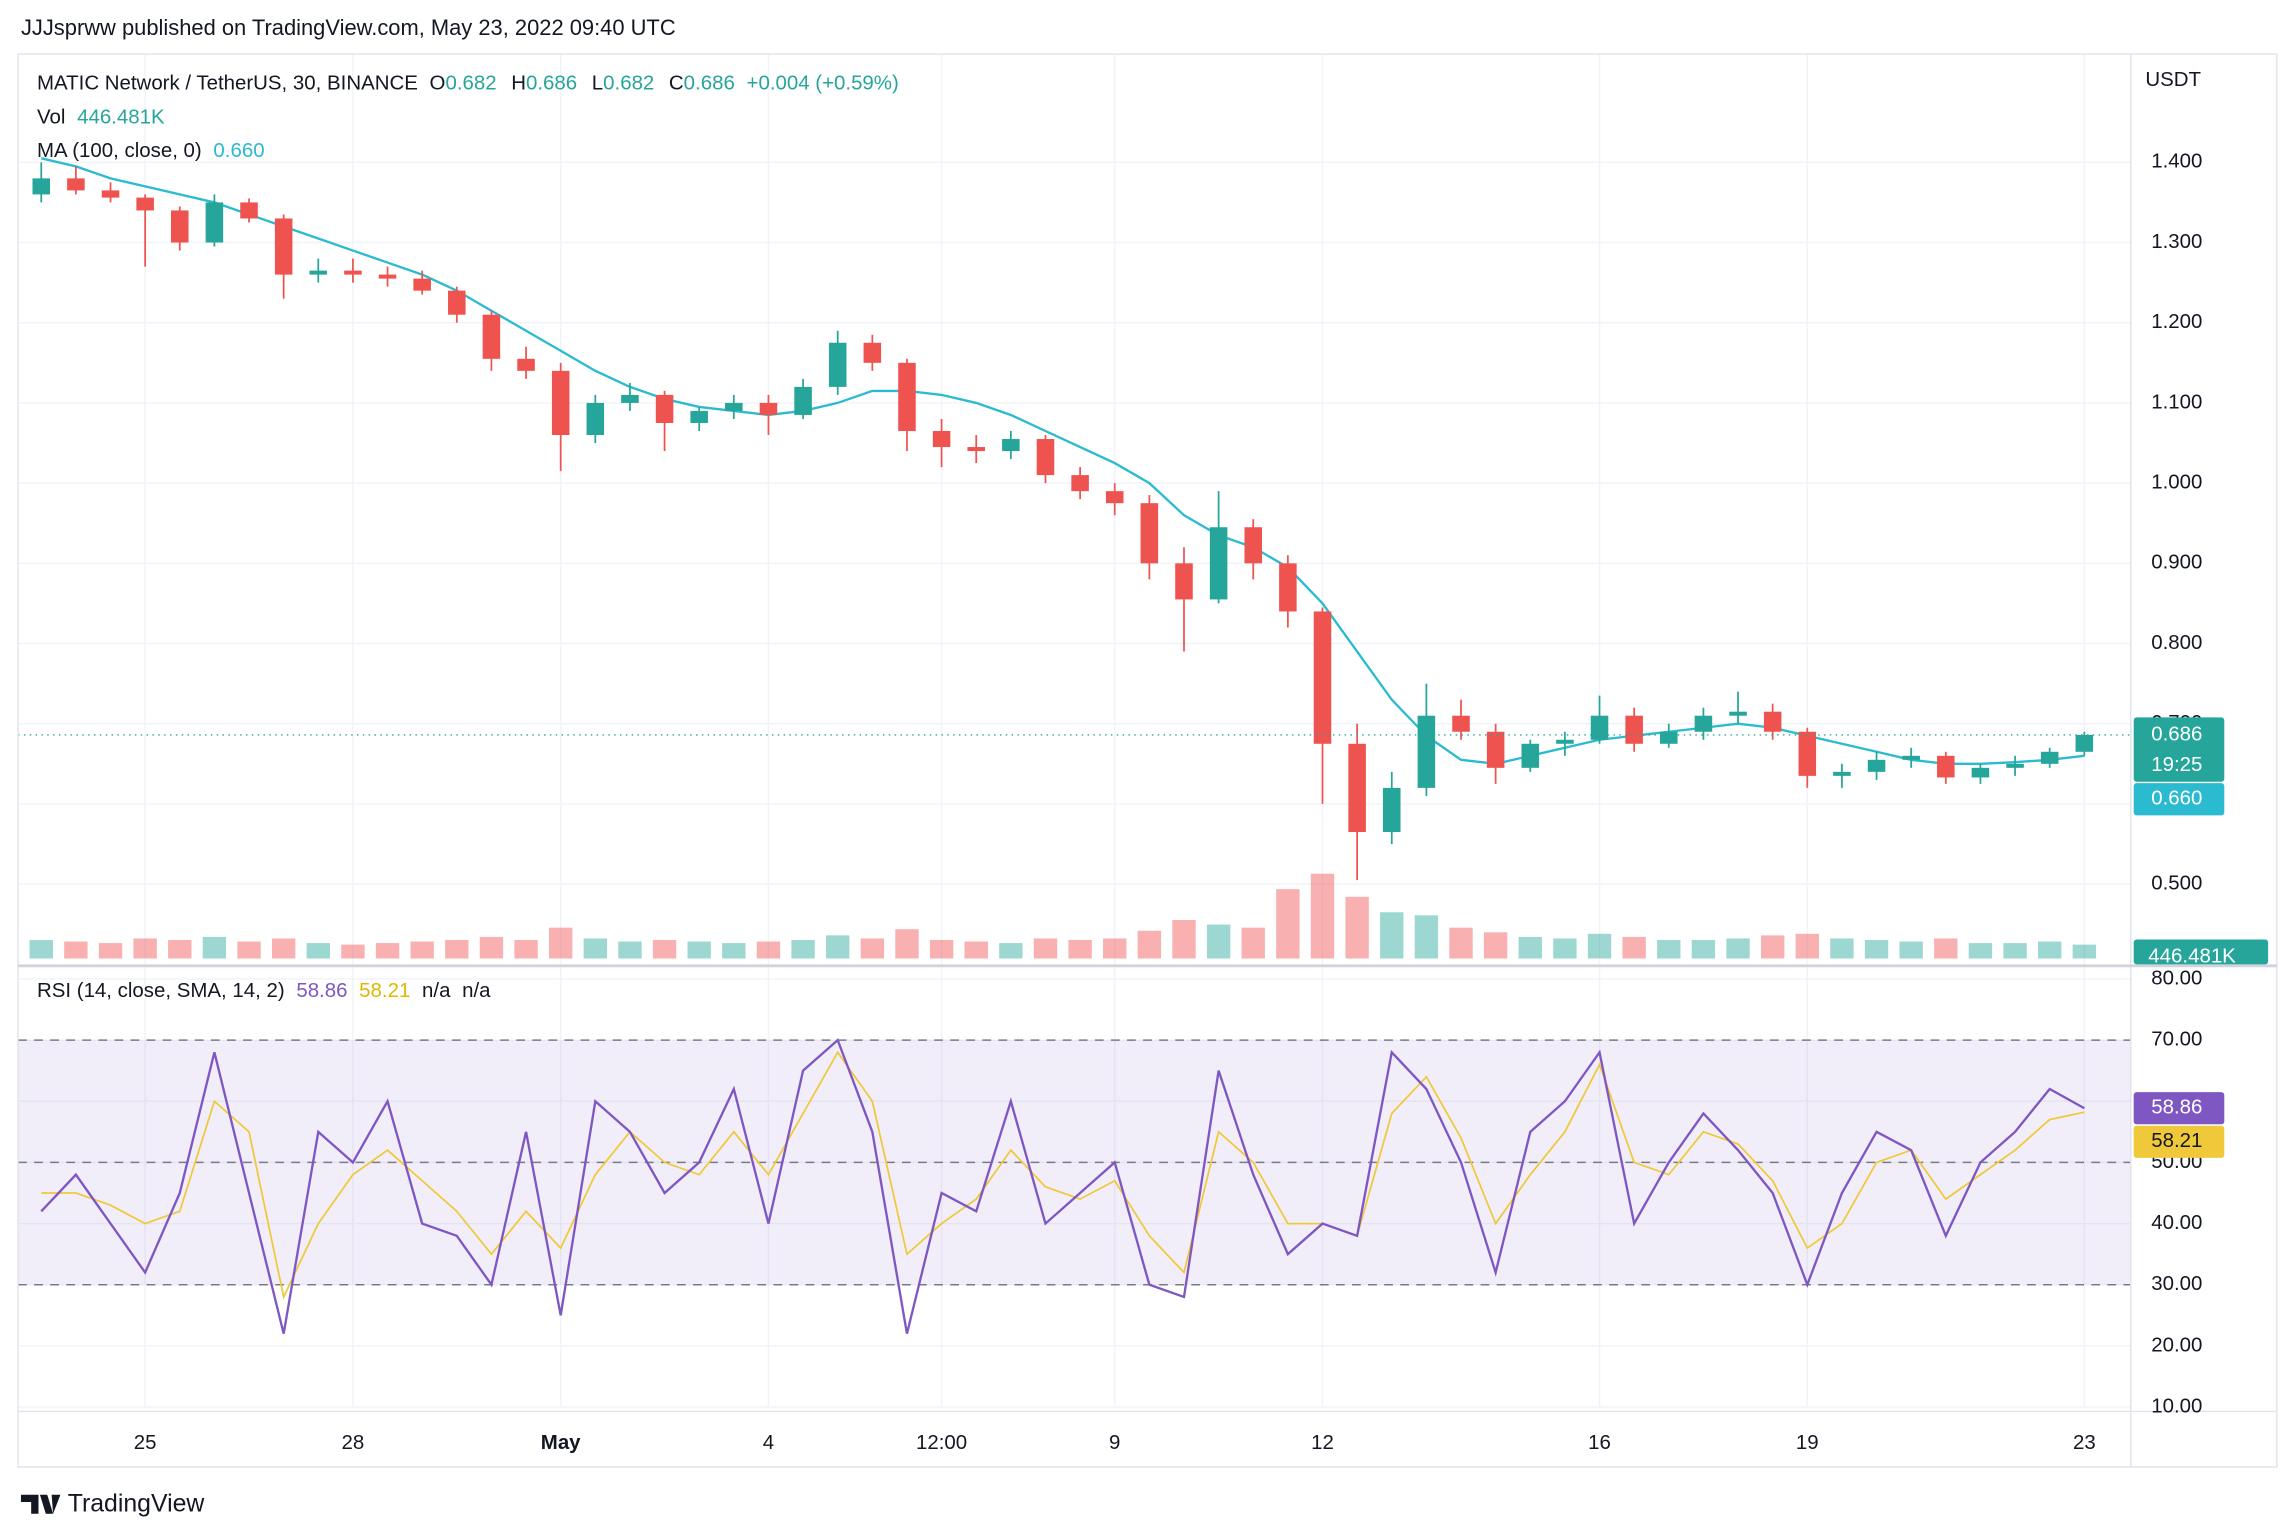 The height and width of the screenshot is (1540, 2292). What do you see at coordinates (2176, 1405) in the screenshot?
I see `y-tick-label: 10.00` at bounding box center [2176, 1405].